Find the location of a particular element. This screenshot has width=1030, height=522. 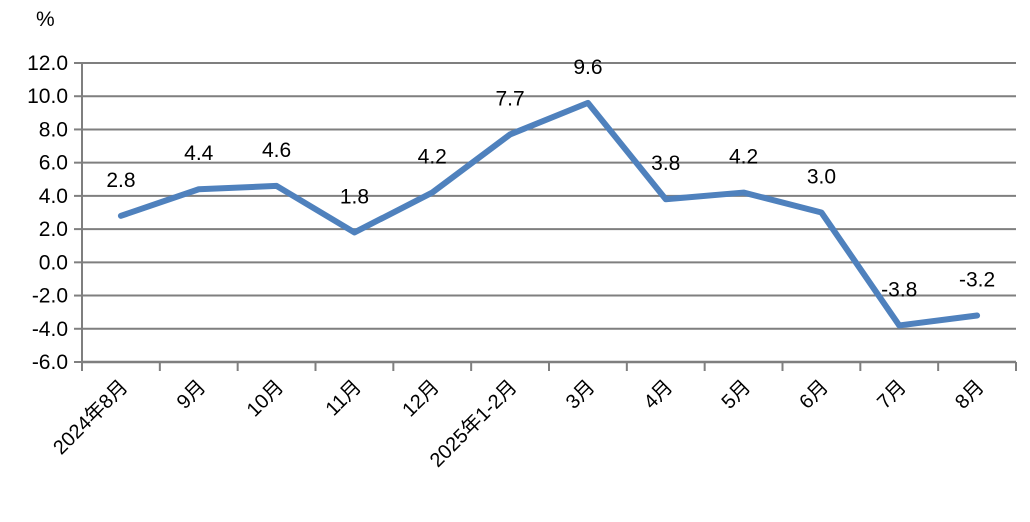

x-axis-tick-label: 2024年8月 is located at coordinates (91, 417).